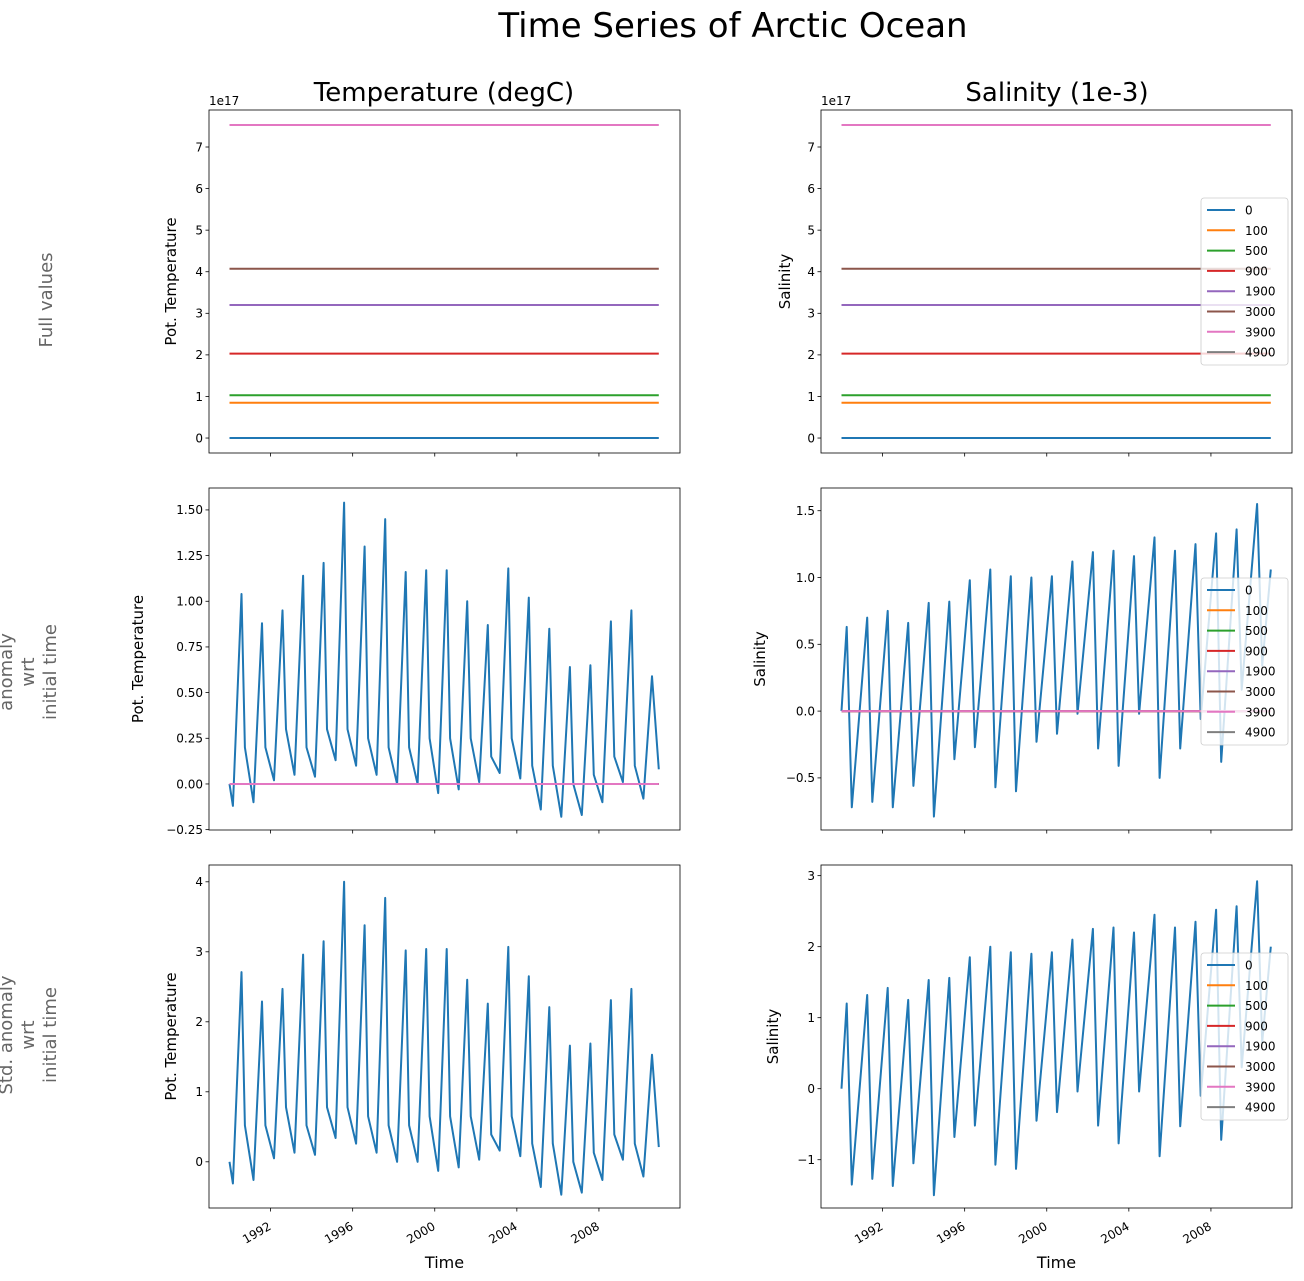 This screenshot has width=1304, height=1281. Describe the element at coordinates (1256, 631) in the screenshot. I see `legend-label: 500` at that location.